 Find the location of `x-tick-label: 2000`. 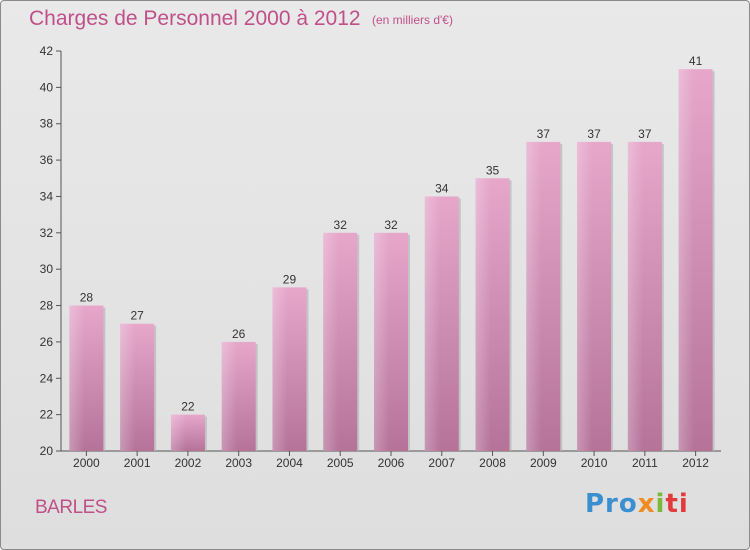

x-tick-label: 2000 is located at coordinates (86, 463).